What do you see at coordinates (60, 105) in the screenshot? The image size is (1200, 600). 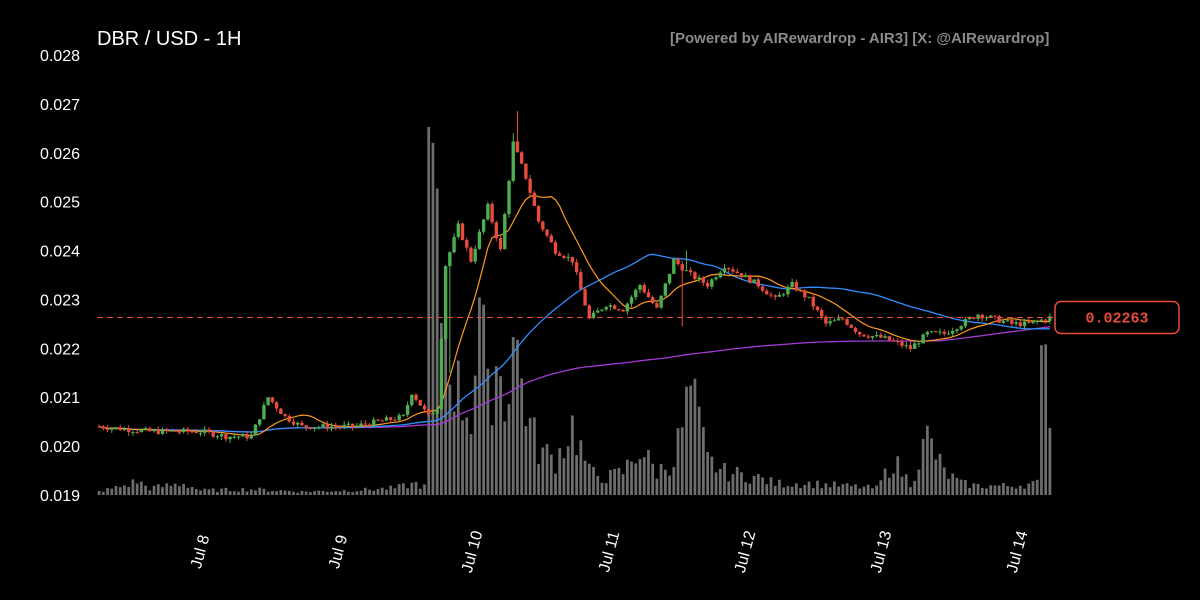 I see `y-tick-label: 0.027` at bounding box center [60, 105].